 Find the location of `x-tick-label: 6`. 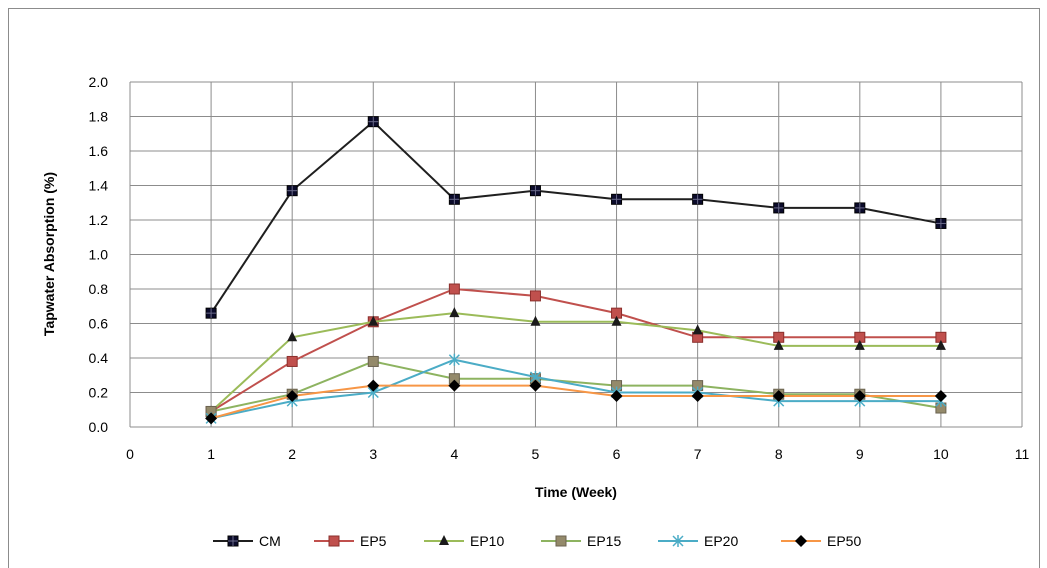

x-tick-label: 6 is located at coordinates (617, 454).